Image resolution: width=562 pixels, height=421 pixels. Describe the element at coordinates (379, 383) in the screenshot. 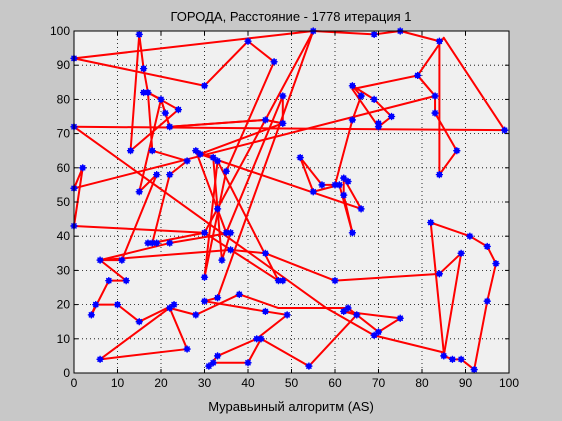

I see `x-tick-label: 70` at that location.